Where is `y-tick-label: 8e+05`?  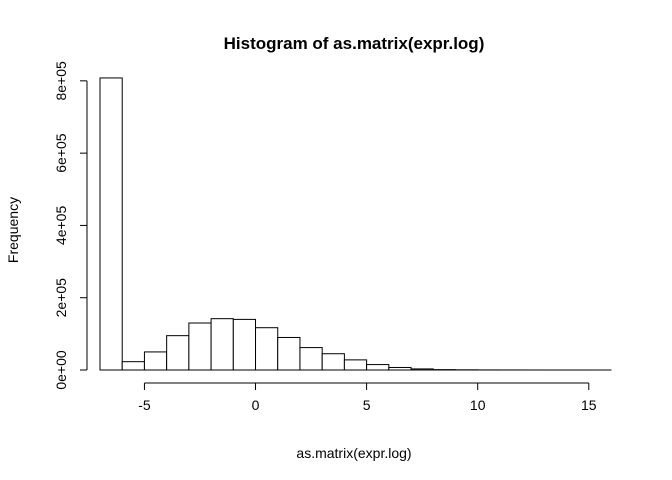
y-tick-label: 8e+05 is located at coordinates (61, 81).